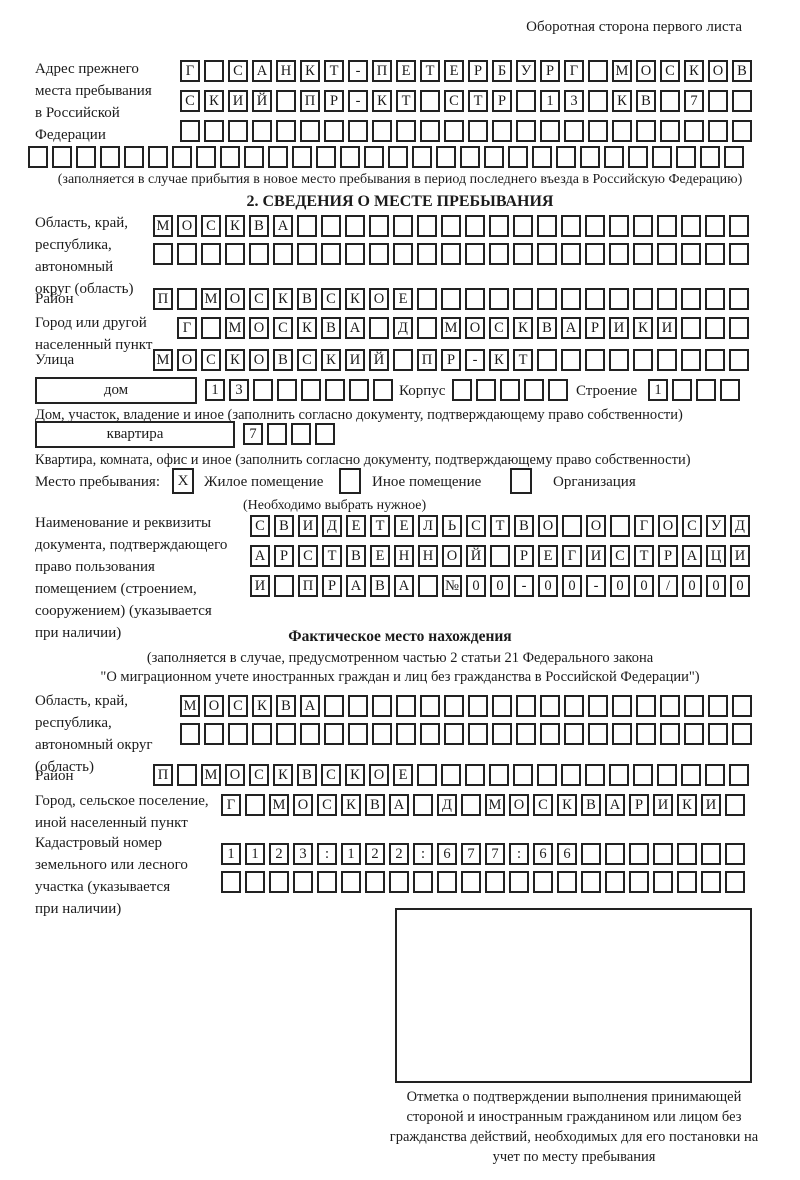 The height and width of the screenshot is (1180, 800). Describe the element at coordinates (163, 775) in the screenshot. I see `char-cell: П` at that location.